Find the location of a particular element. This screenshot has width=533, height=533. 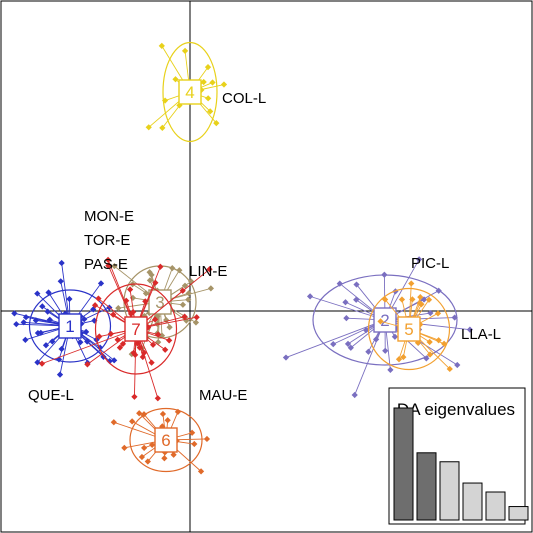

inset-bars is located at coordinates (461, 464).